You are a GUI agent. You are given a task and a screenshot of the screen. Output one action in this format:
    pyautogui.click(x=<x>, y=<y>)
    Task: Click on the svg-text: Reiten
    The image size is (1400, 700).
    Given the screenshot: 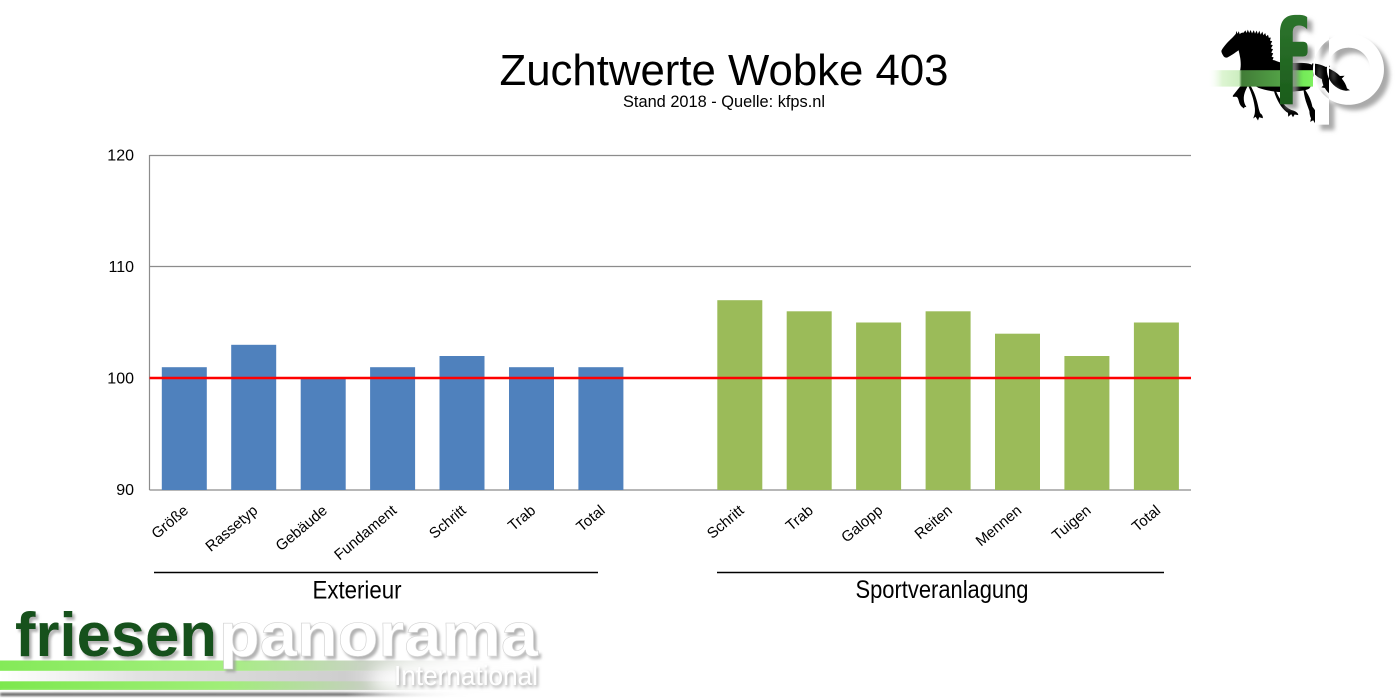 What is the action you would take?
    pyautogui.click(x=934, y=522)
    